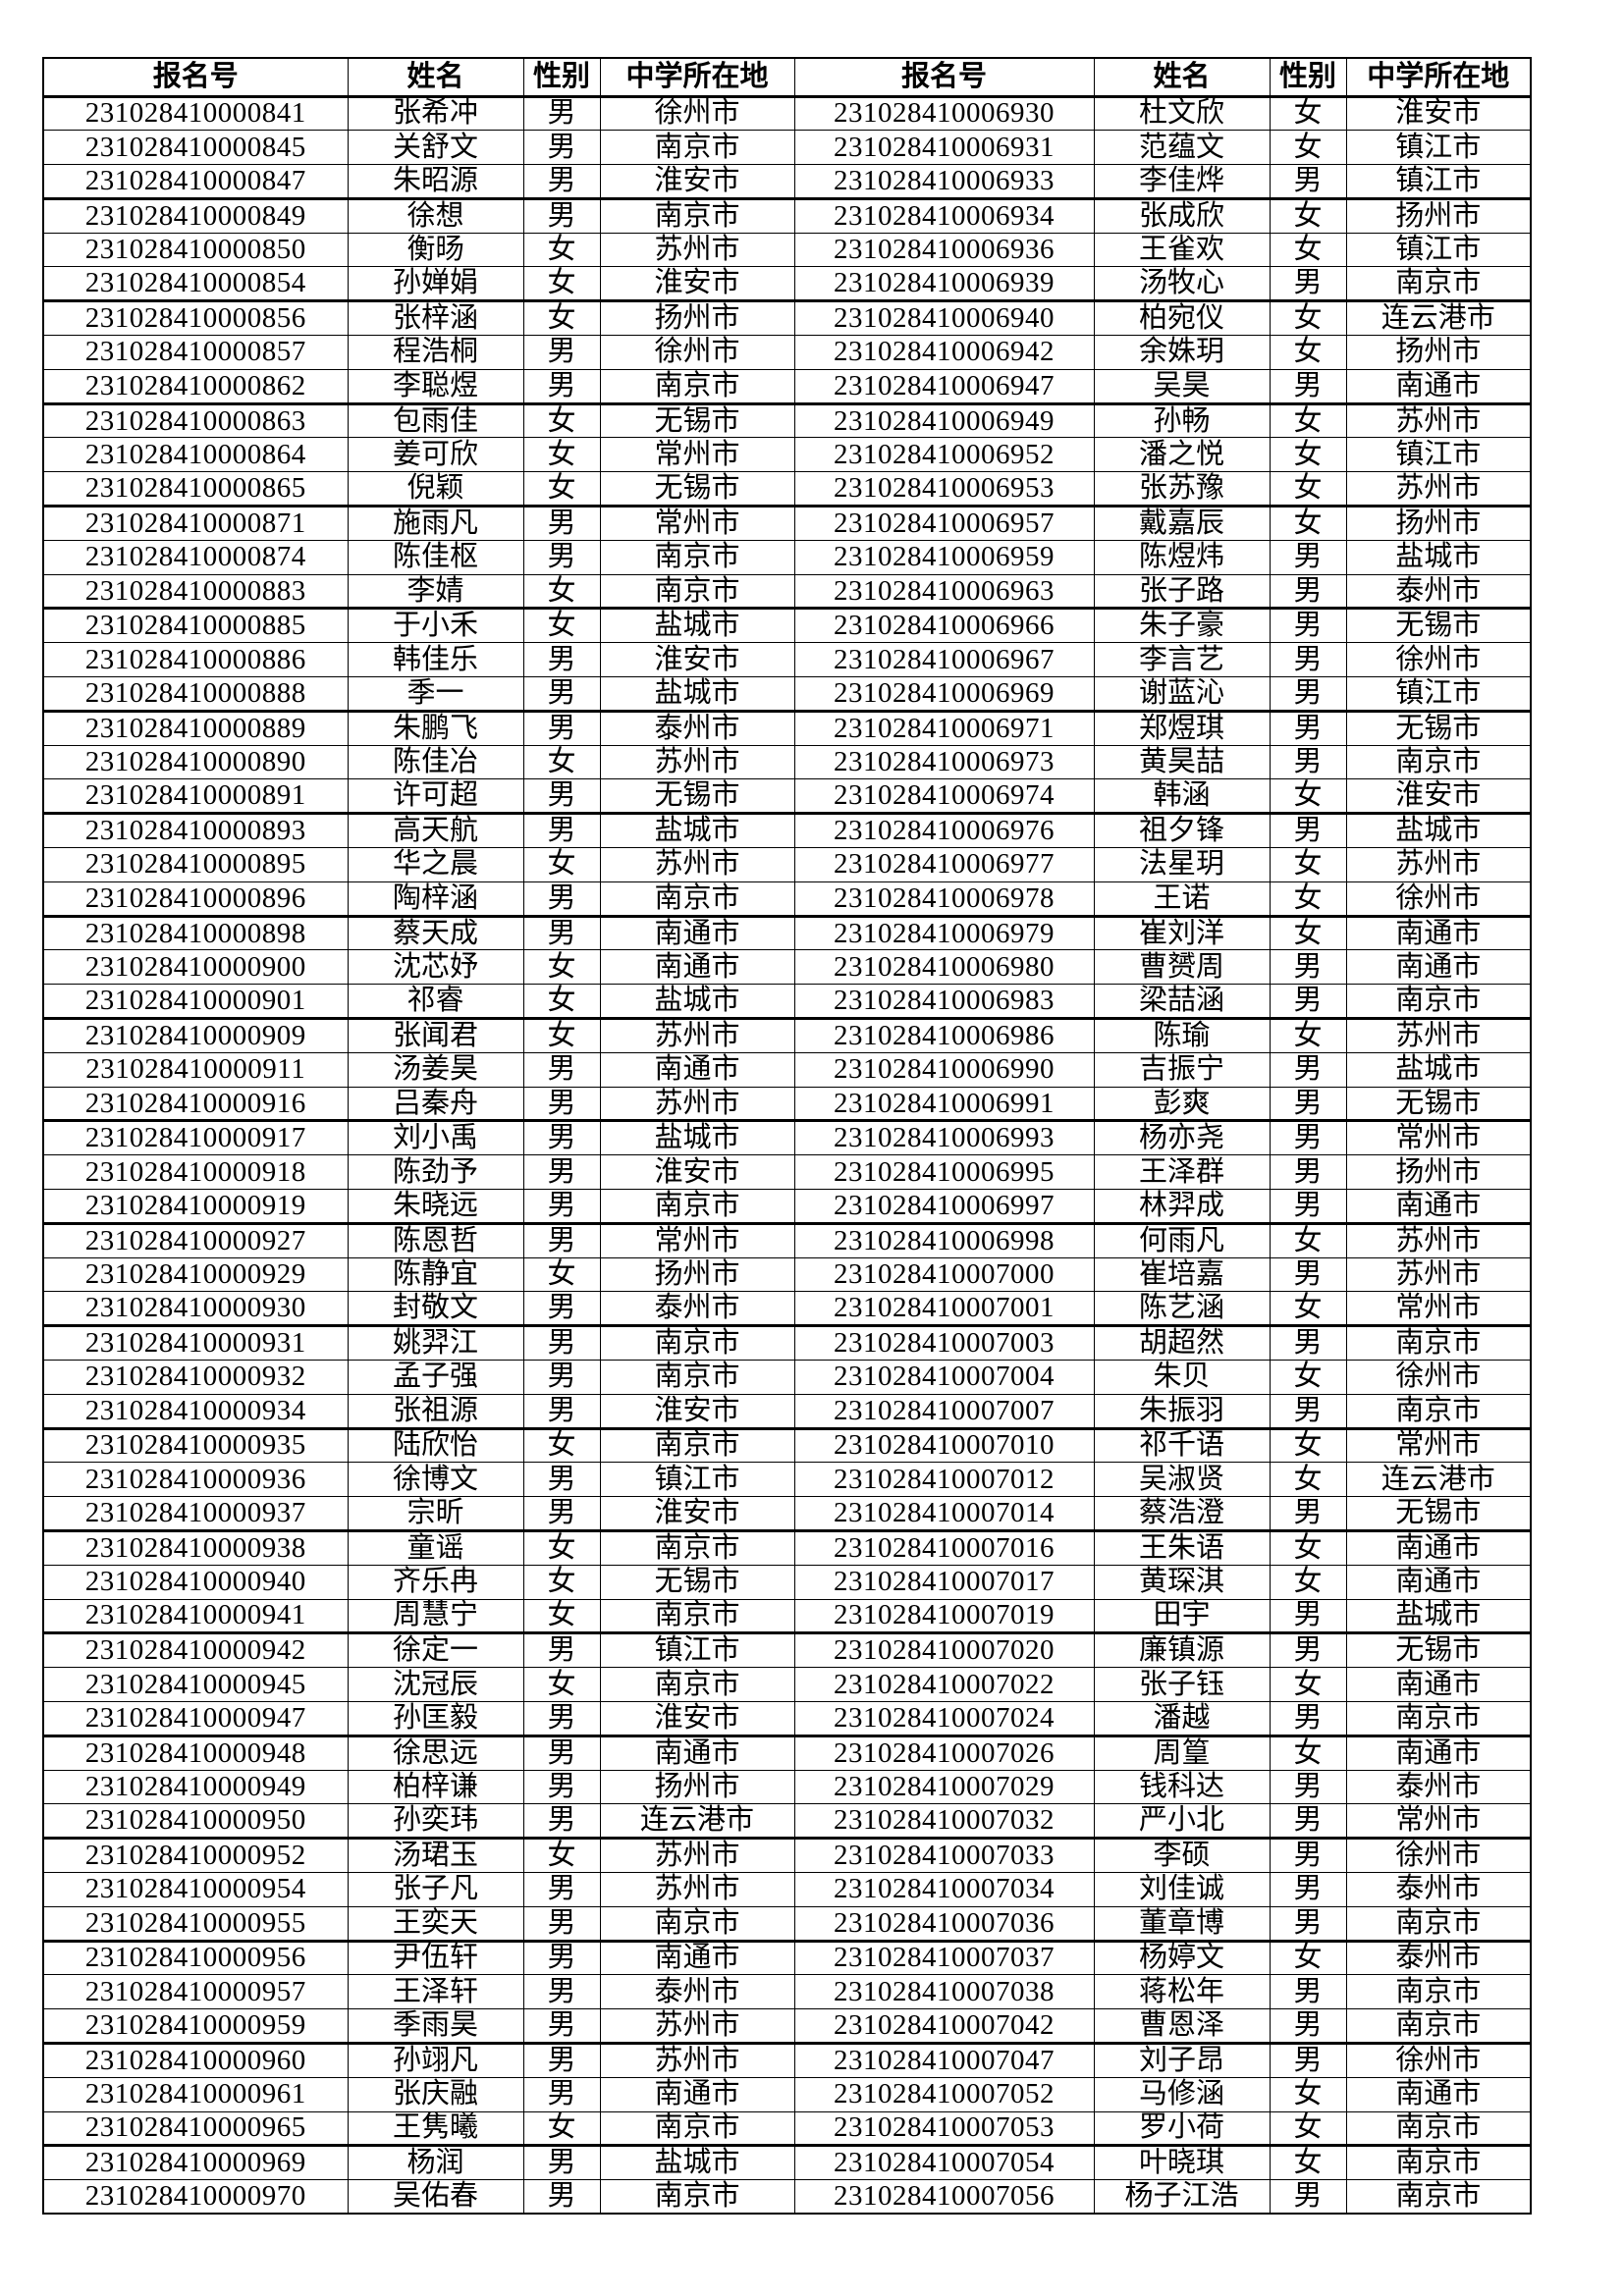 The image size is (1624, 2296). What do you see at coordinates (195, 660) in the screenshot?
I see `reg-no-cell: 231028410000886` at bounding box center [195, 660].